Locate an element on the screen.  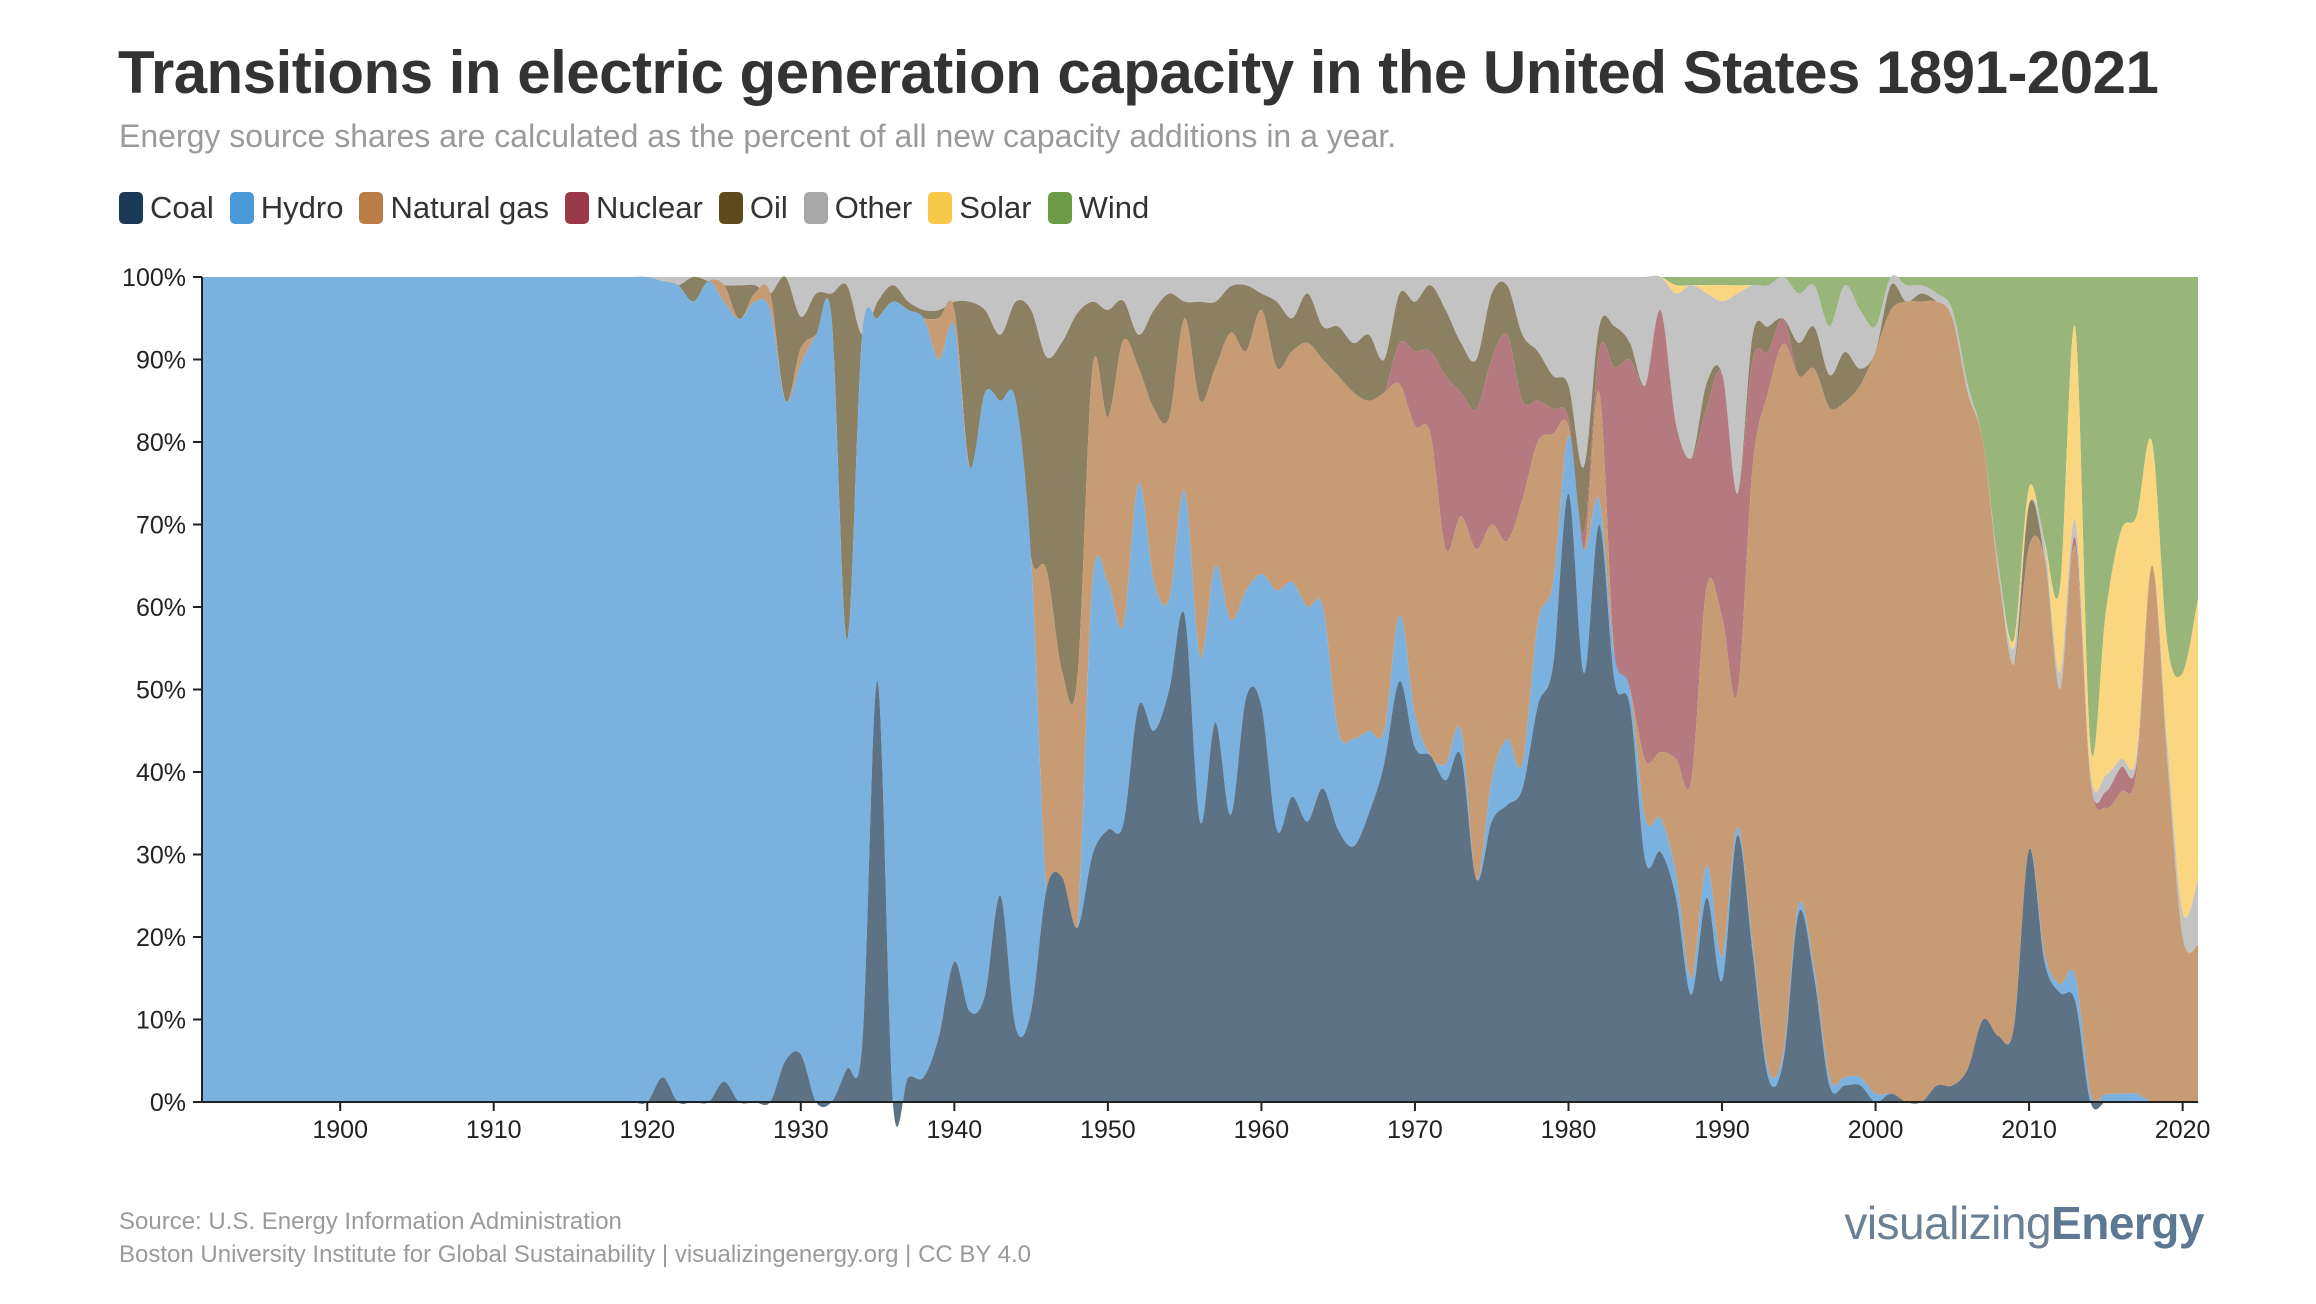
legend-label: Natural gas is located at coordinates (469, 207).